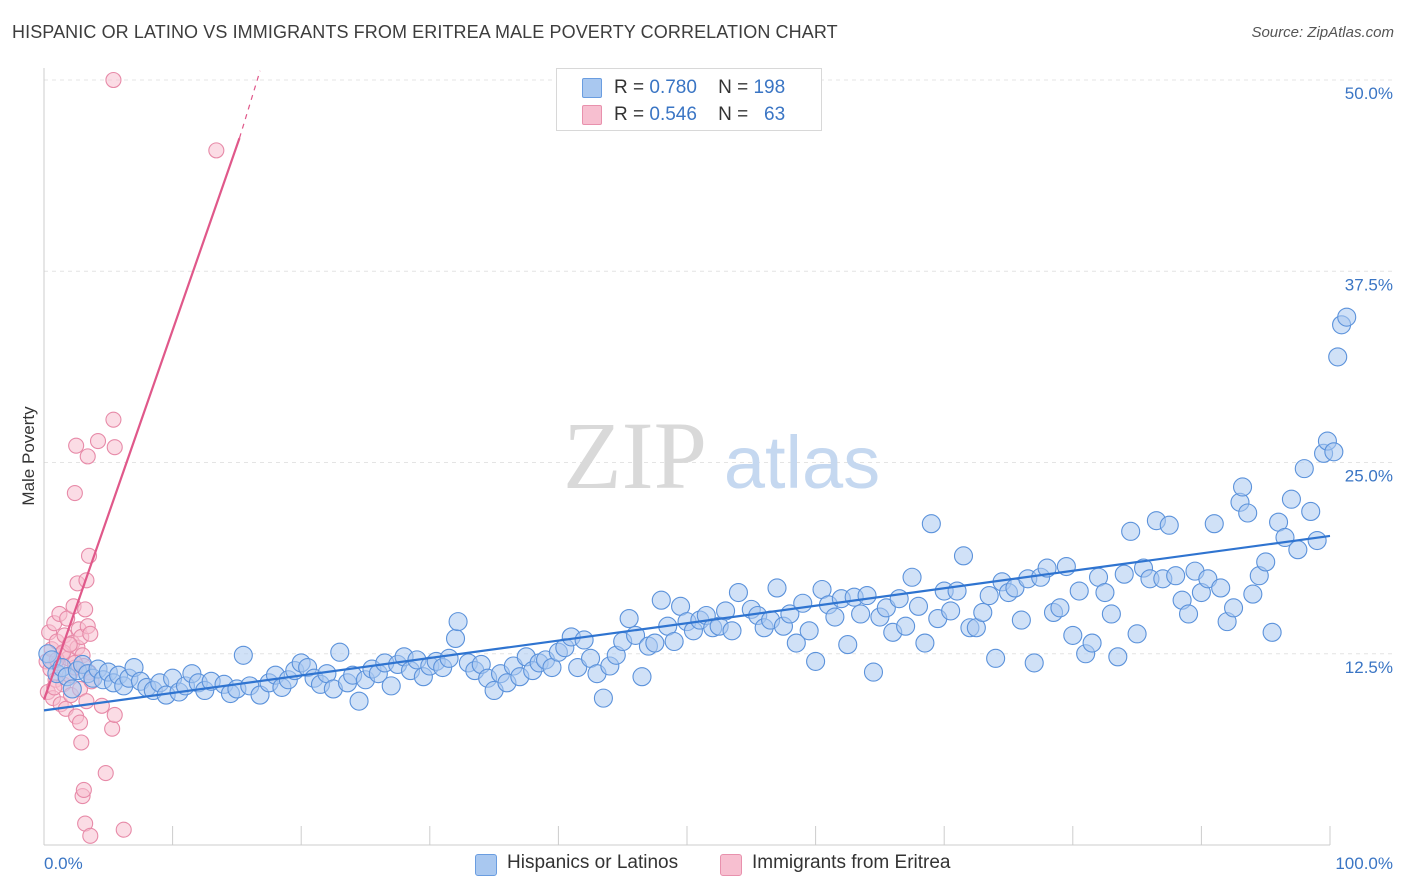 This screenshot has width=1406, height=892. What do you see at coordinates (673, 114) in the screenshot?
I see `legend-r-value: 0.546` at bounding box center [673, 114].